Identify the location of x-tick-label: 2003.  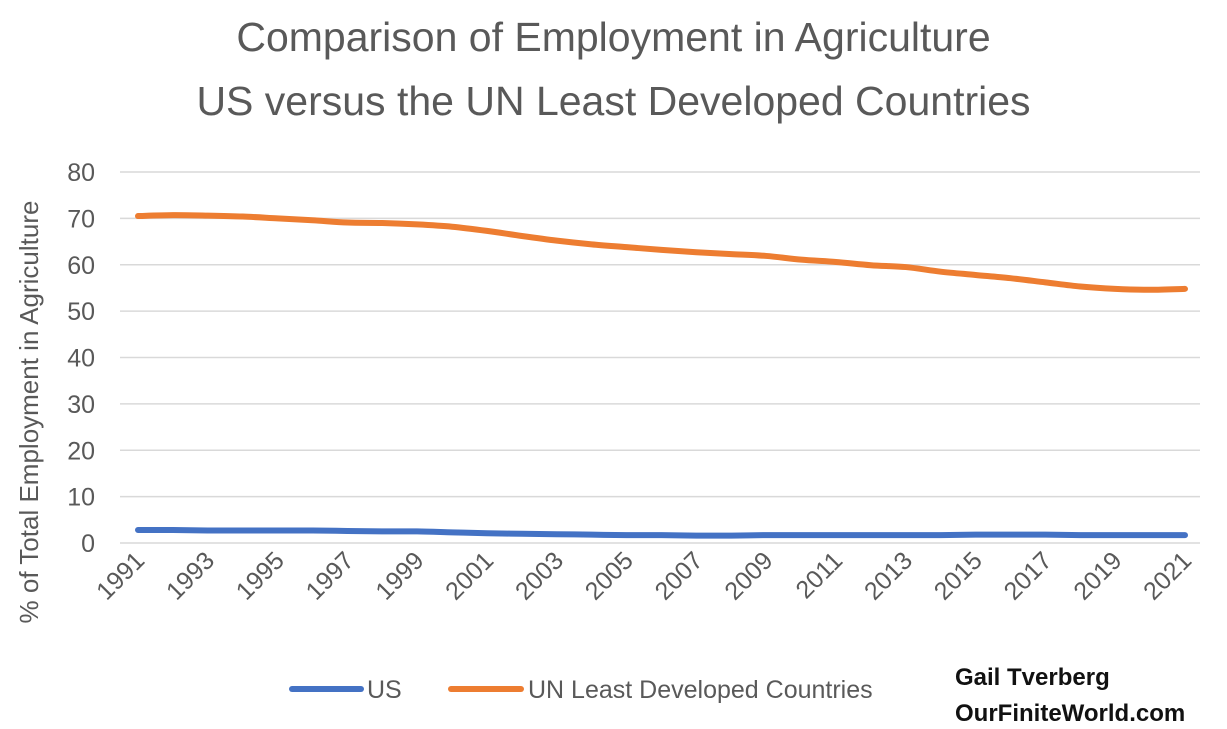
(539, 575).